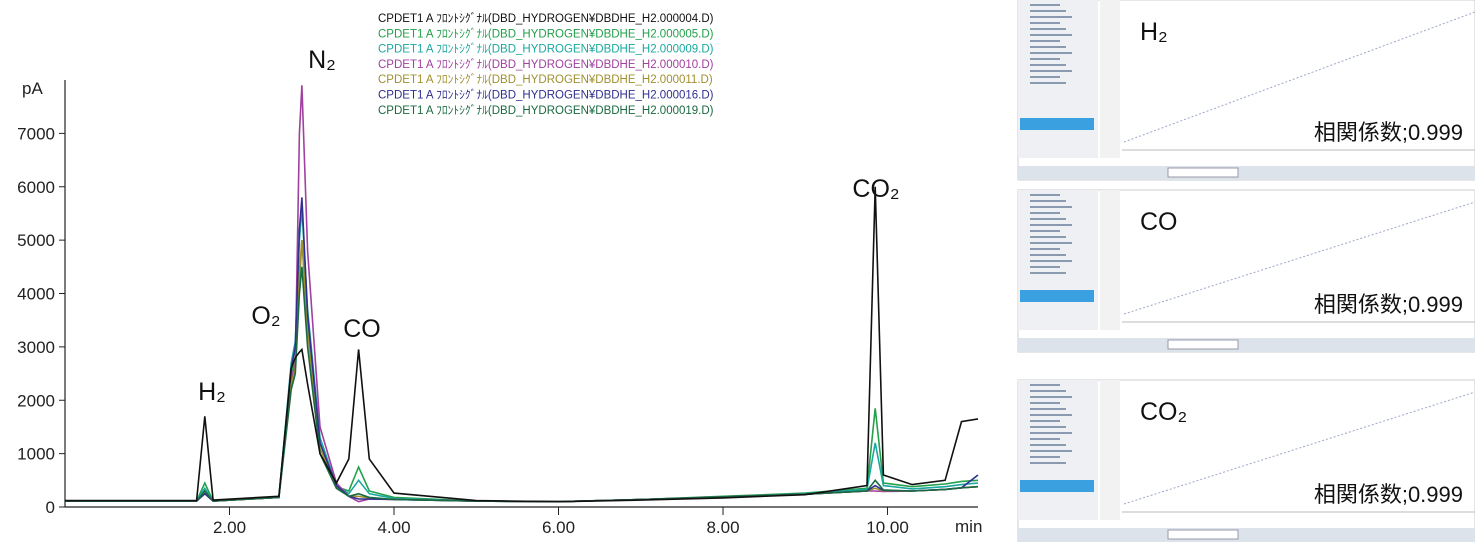 The width and height of the screenshot is (1475, 547). I want to click on peak-label: N₂, so click(322, 60).